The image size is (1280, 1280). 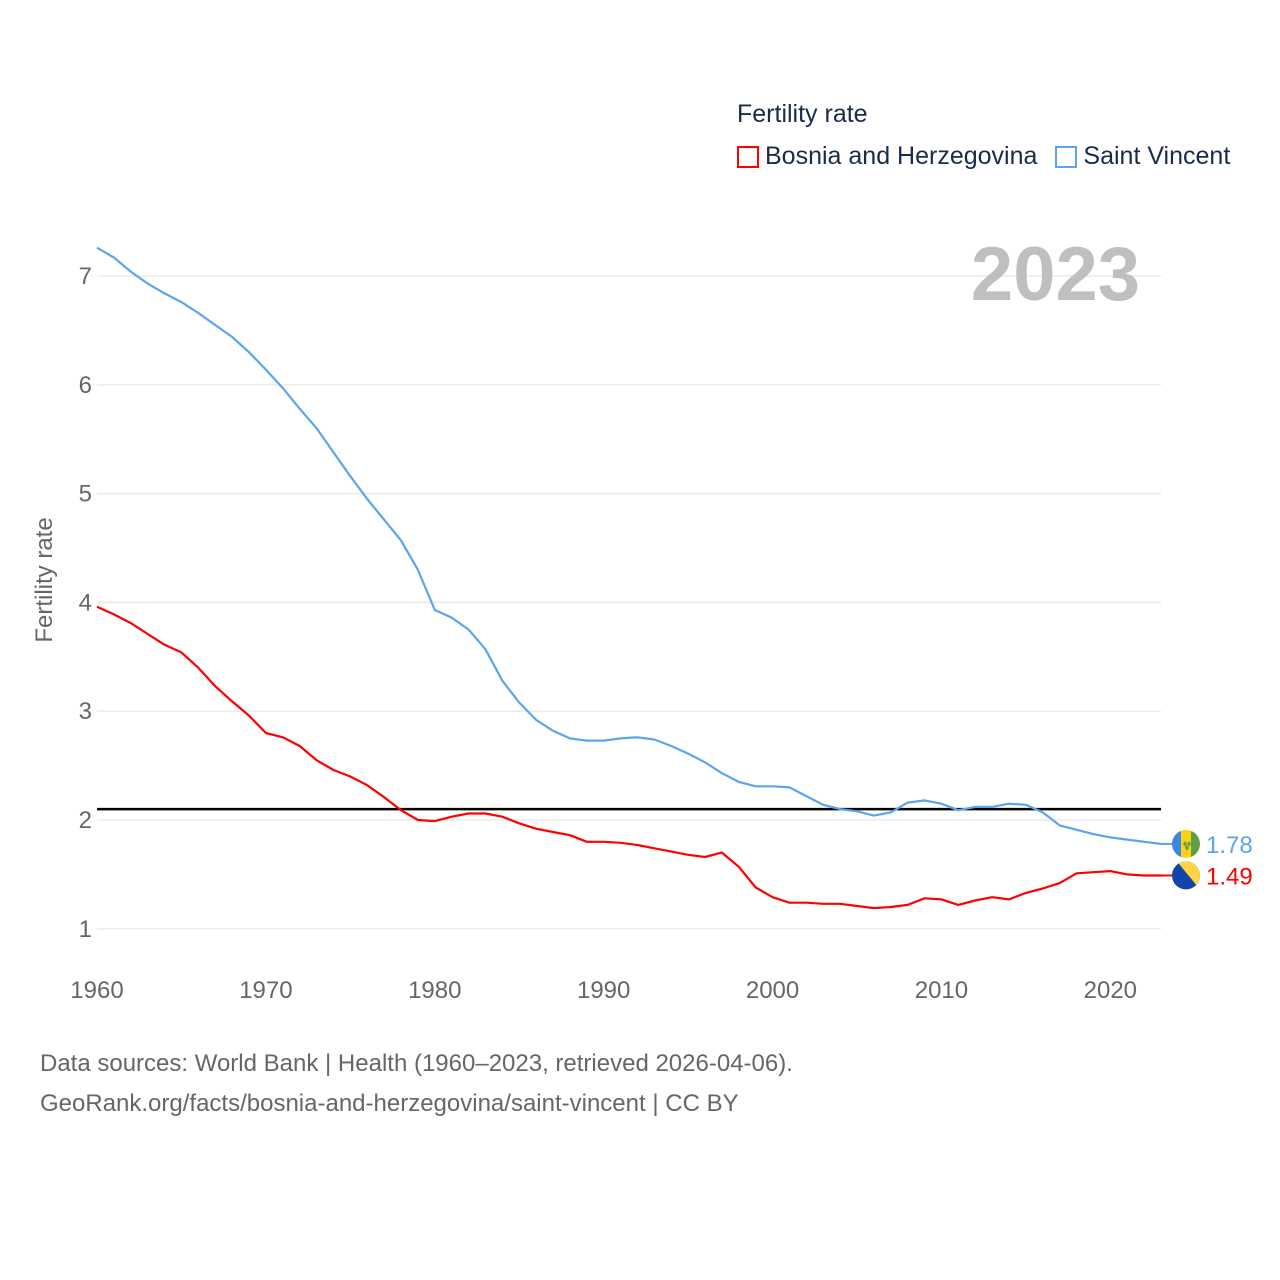 What do you see at coordinates (941, 990) in the screenshot?
I see `x-tick-label: 2010` at bounding box center [941, 990].